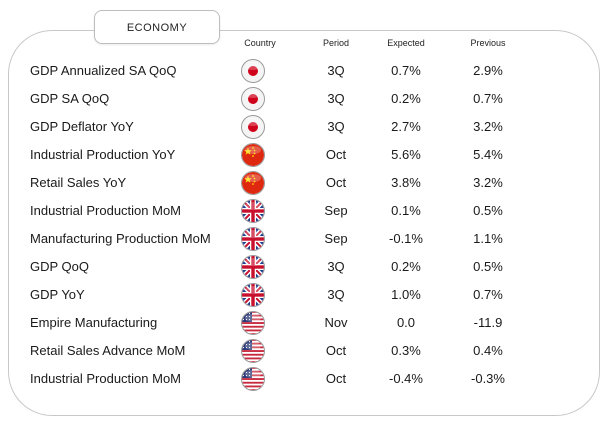 Image resolution: width=606 pixels, height=421 pixels. I want to click on table-row: Retail Sales YoY Oct 3.8% 3.2%, so click(303, 183).